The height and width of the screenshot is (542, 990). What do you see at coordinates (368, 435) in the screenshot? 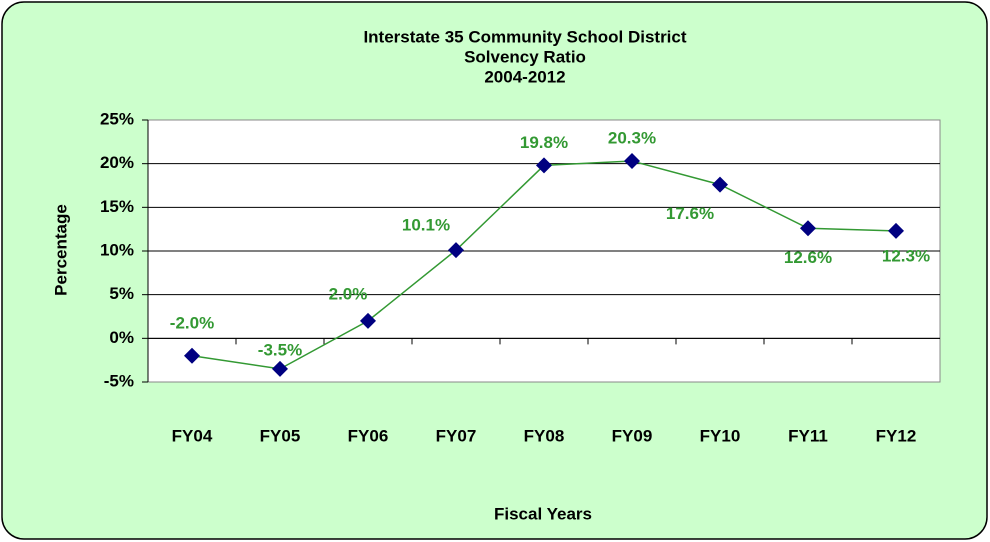
I see `x-tick-label: FY06` at bounding box center [368, 435].